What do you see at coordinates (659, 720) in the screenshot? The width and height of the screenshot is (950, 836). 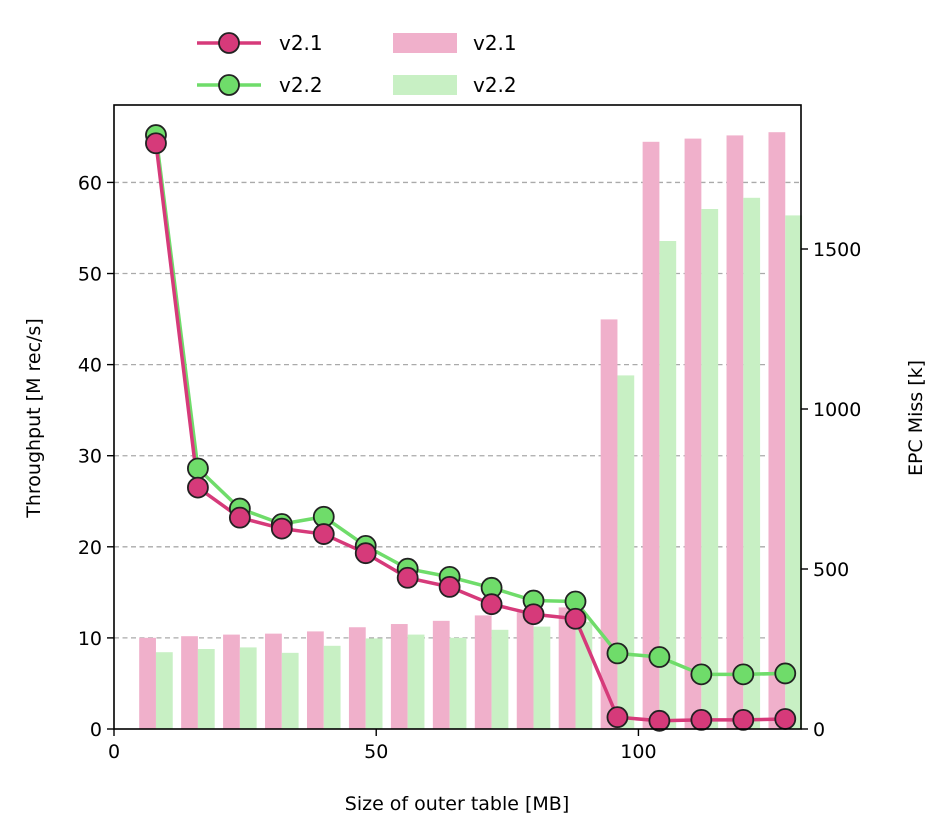 I see `point-v2.1-12` at bounding box center [659, 720].